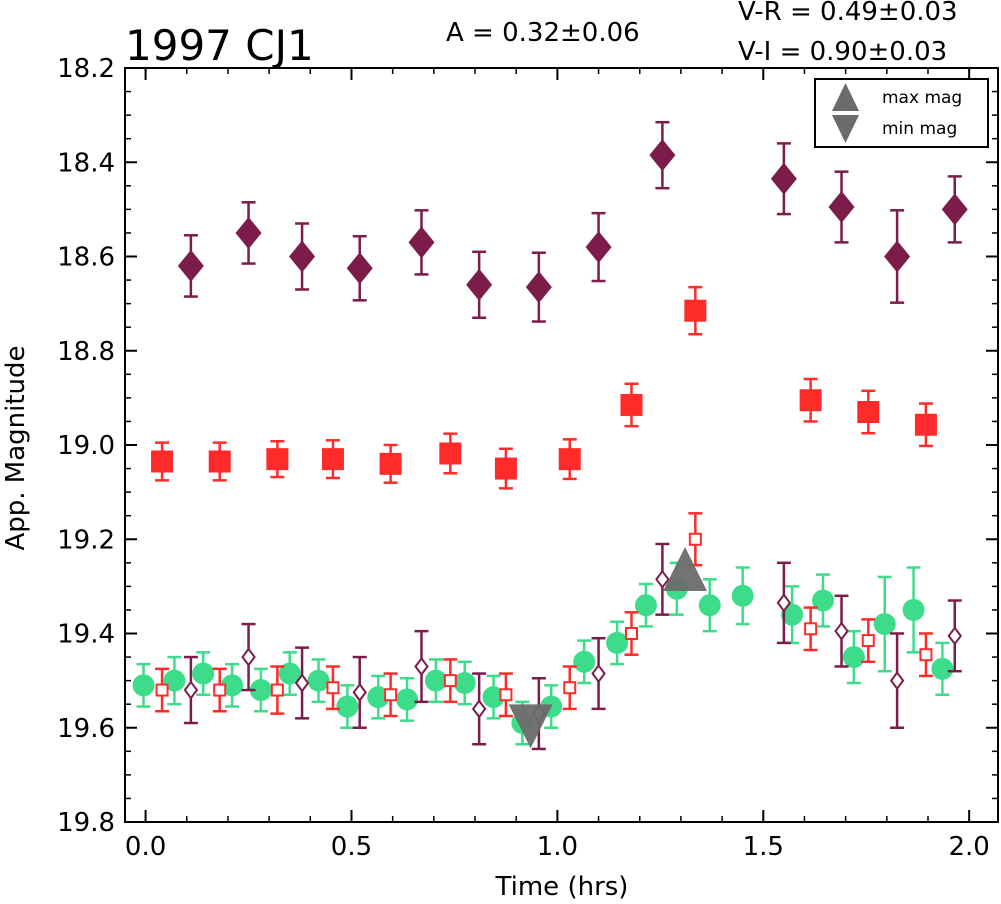 This screenshot has height=904, width=1001. What do you see at coordinates (86, 69) in the screenshot?
I see `y-tick-label: 18.2` at bounding box center [86, 69].